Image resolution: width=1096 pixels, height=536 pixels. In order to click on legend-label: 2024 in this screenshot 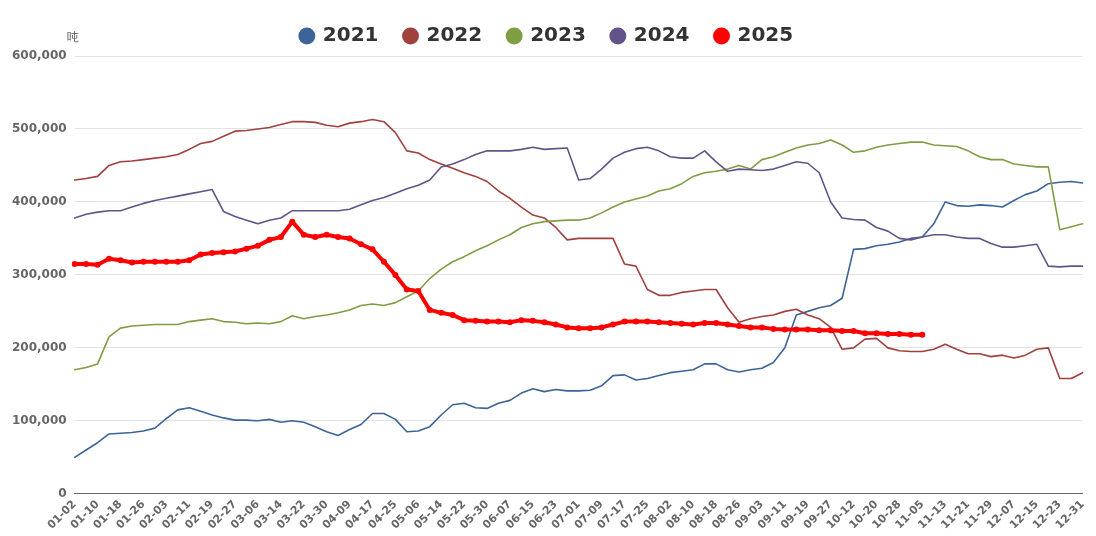, I will do `click(661, 34)`.